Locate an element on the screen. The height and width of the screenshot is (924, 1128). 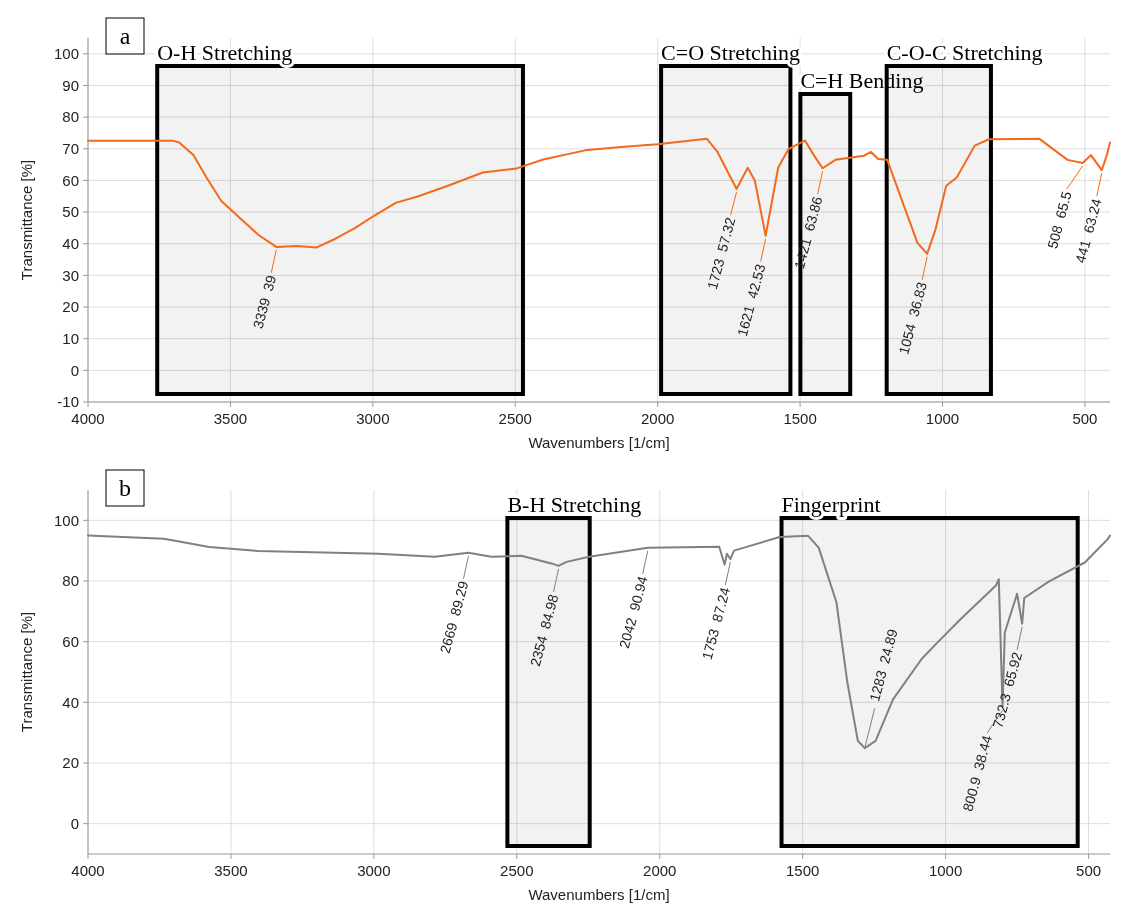
band-label: Fingerprint is located at coordinates (831, 504).